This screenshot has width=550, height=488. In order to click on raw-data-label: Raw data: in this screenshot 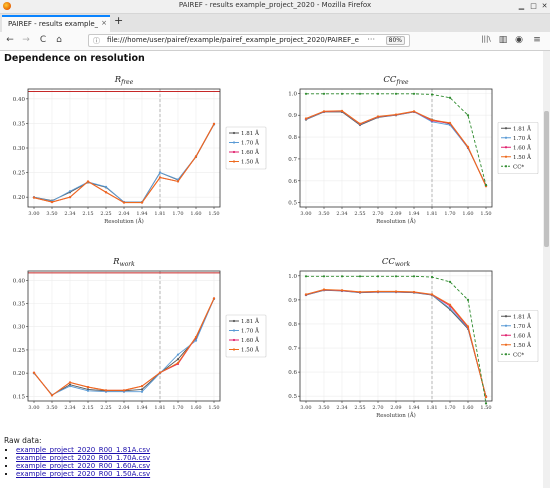, I will do `click(23, 440)`.